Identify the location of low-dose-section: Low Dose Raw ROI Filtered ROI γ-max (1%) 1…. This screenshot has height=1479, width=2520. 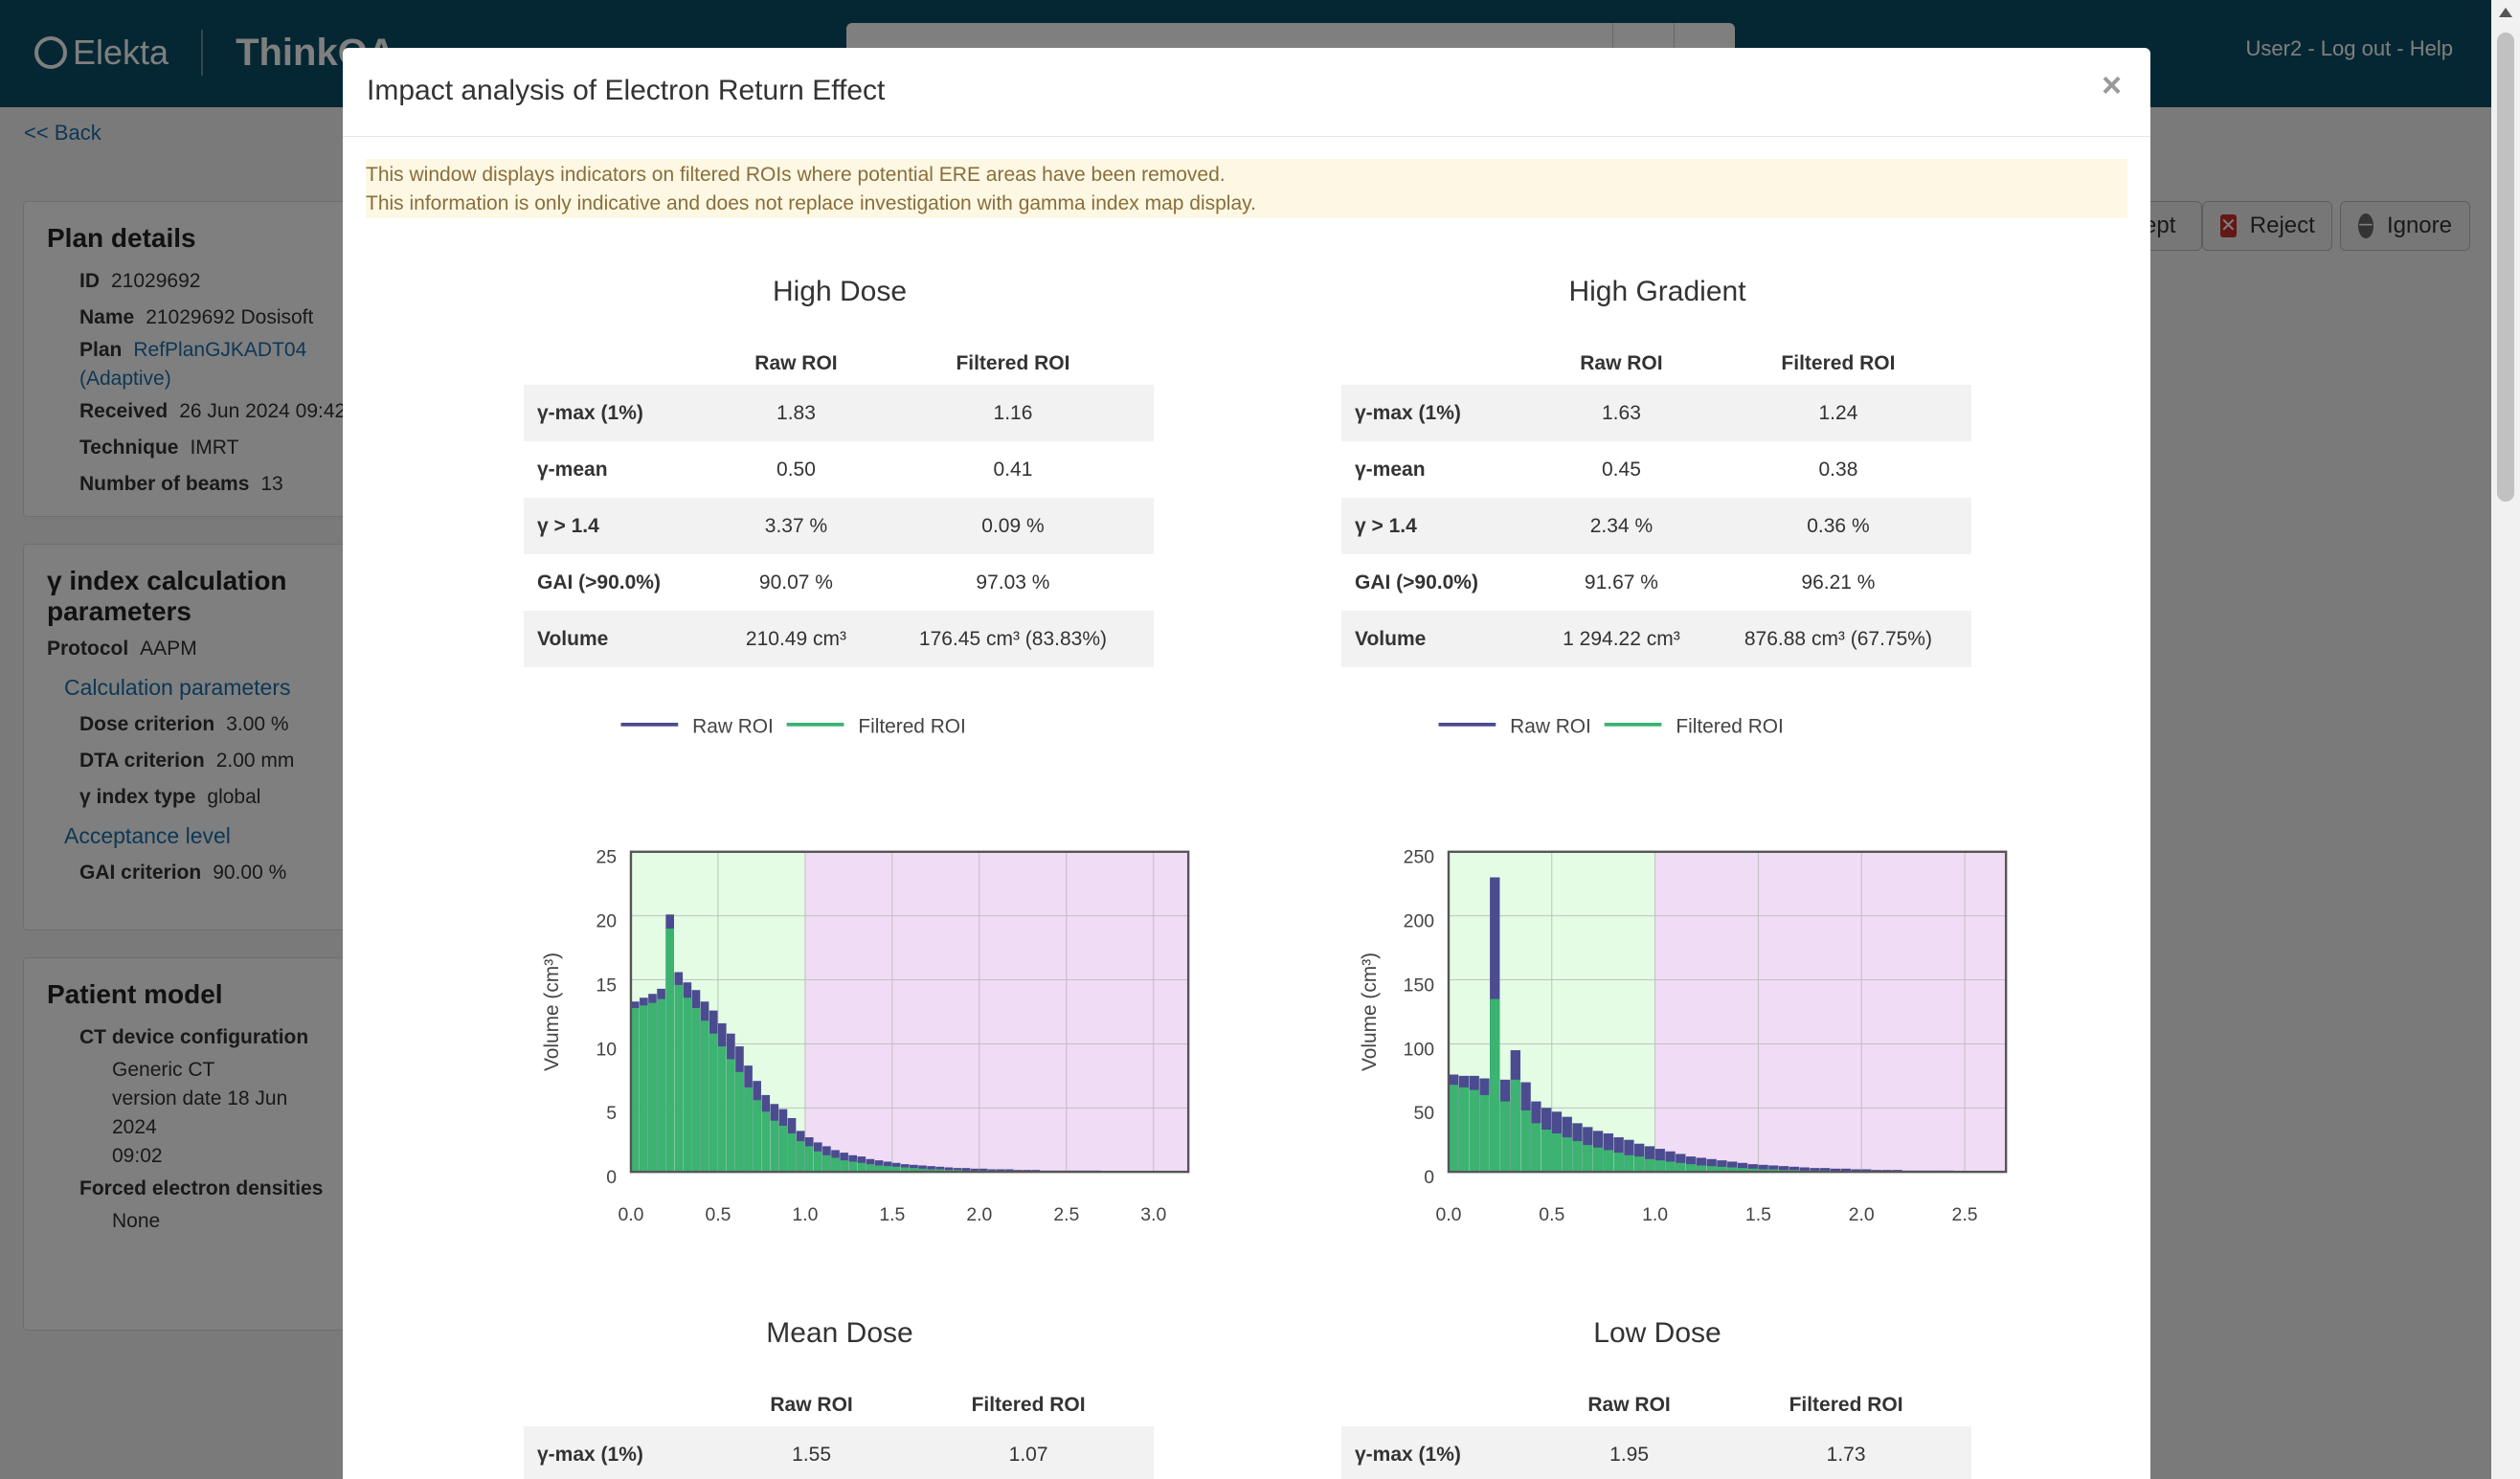
(1739, 1398).